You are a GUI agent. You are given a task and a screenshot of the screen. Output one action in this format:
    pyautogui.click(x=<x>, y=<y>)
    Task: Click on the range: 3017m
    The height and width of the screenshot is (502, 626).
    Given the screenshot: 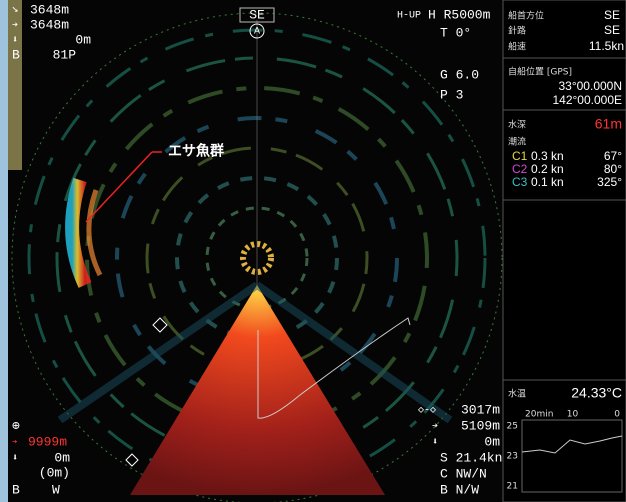 What is the action you would take?
    pyautogui.click(x=480, y=409)
    